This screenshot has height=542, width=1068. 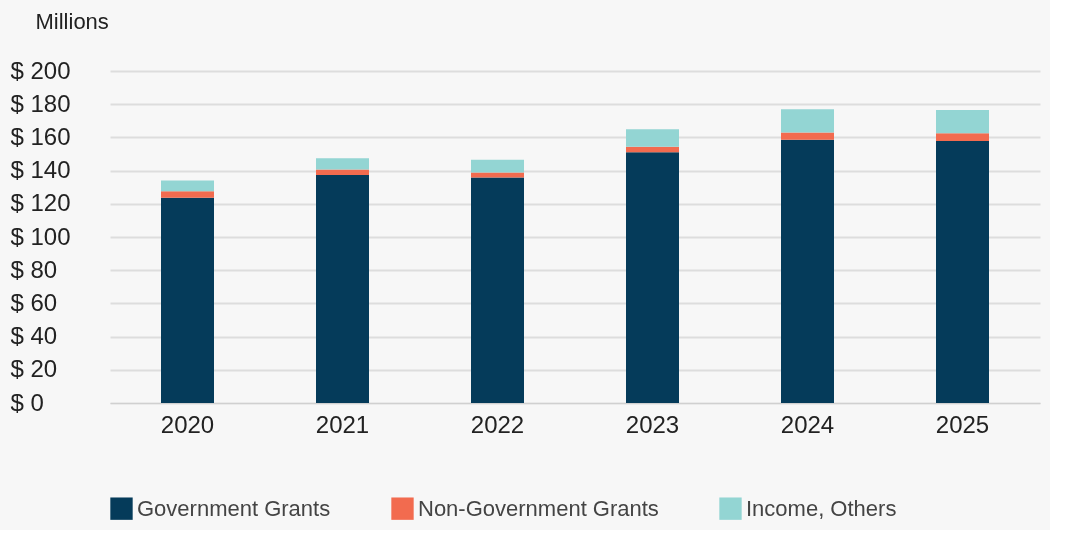 I want to click on x-tick-label: 2024, so click(x=807, y=424).